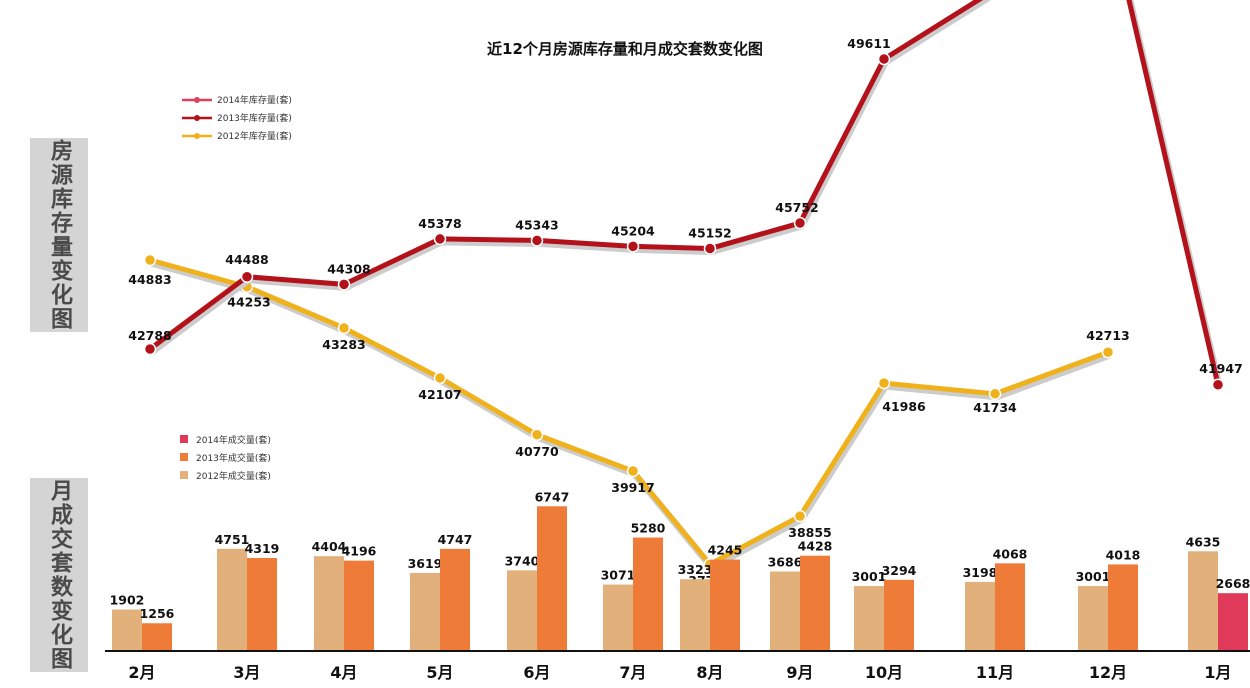 The image size is (1250, 688). I want to click on inventory-side-label: 房源库存量变化图, so click(59, 235).